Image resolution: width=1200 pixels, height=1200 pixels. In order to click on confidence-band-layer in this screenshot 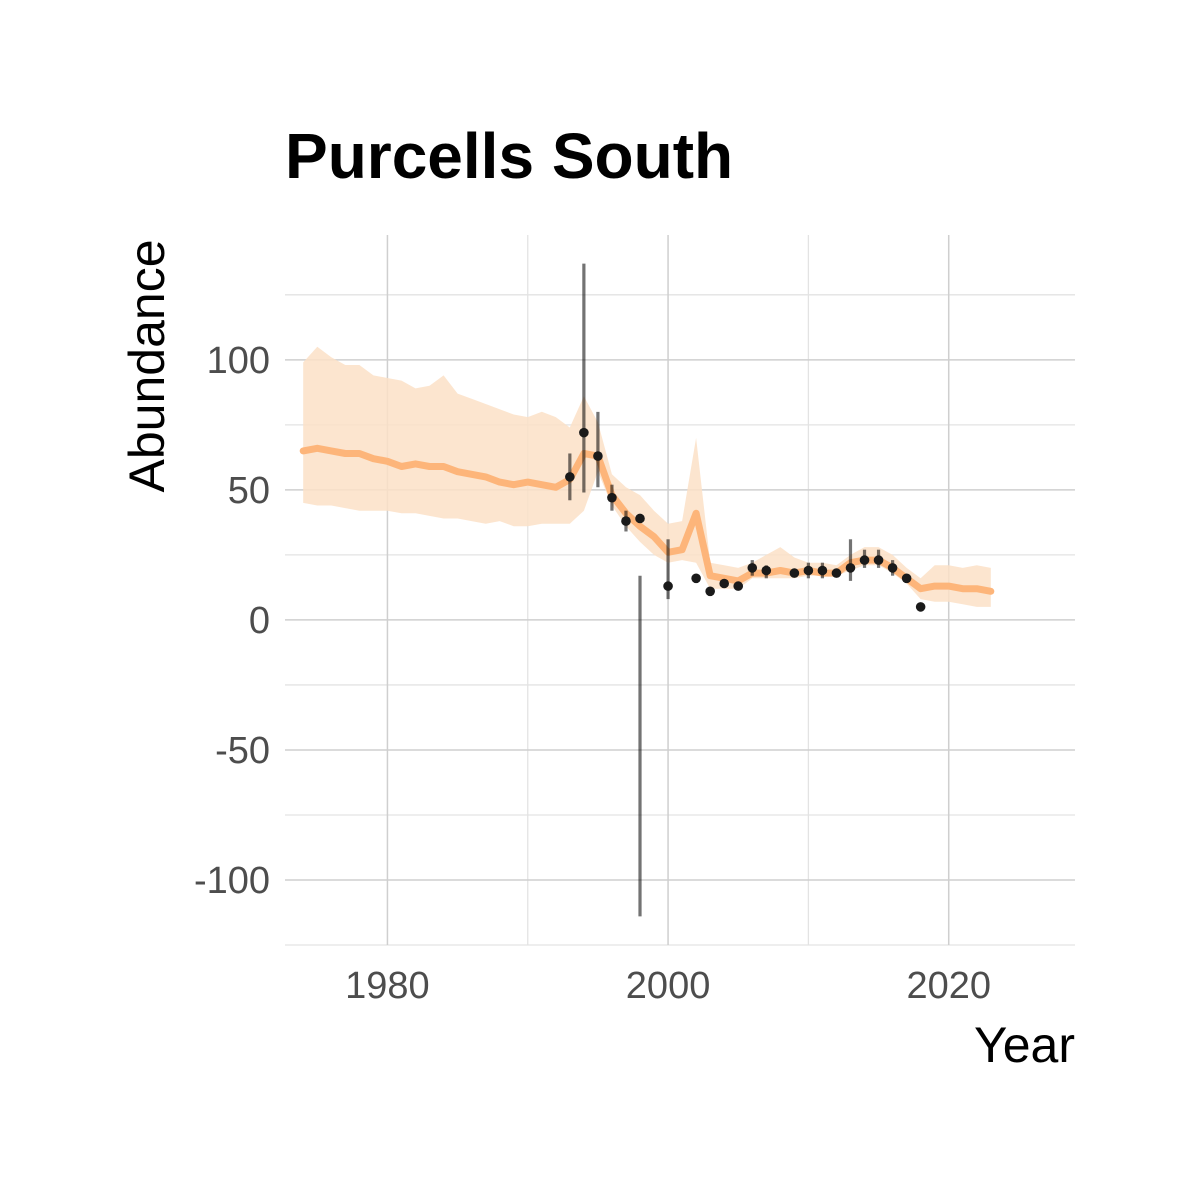, I will do `click(647, 476)`.